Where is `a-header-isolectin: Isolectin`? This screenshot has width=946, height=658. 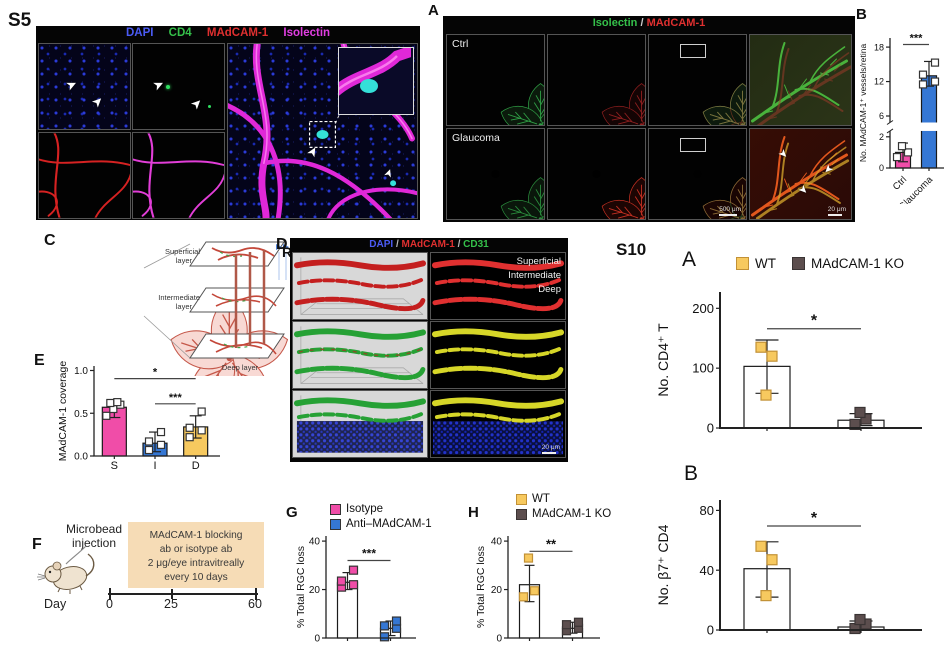 a-header-isolectin: Isolectin is located at coordinates (615, 23).